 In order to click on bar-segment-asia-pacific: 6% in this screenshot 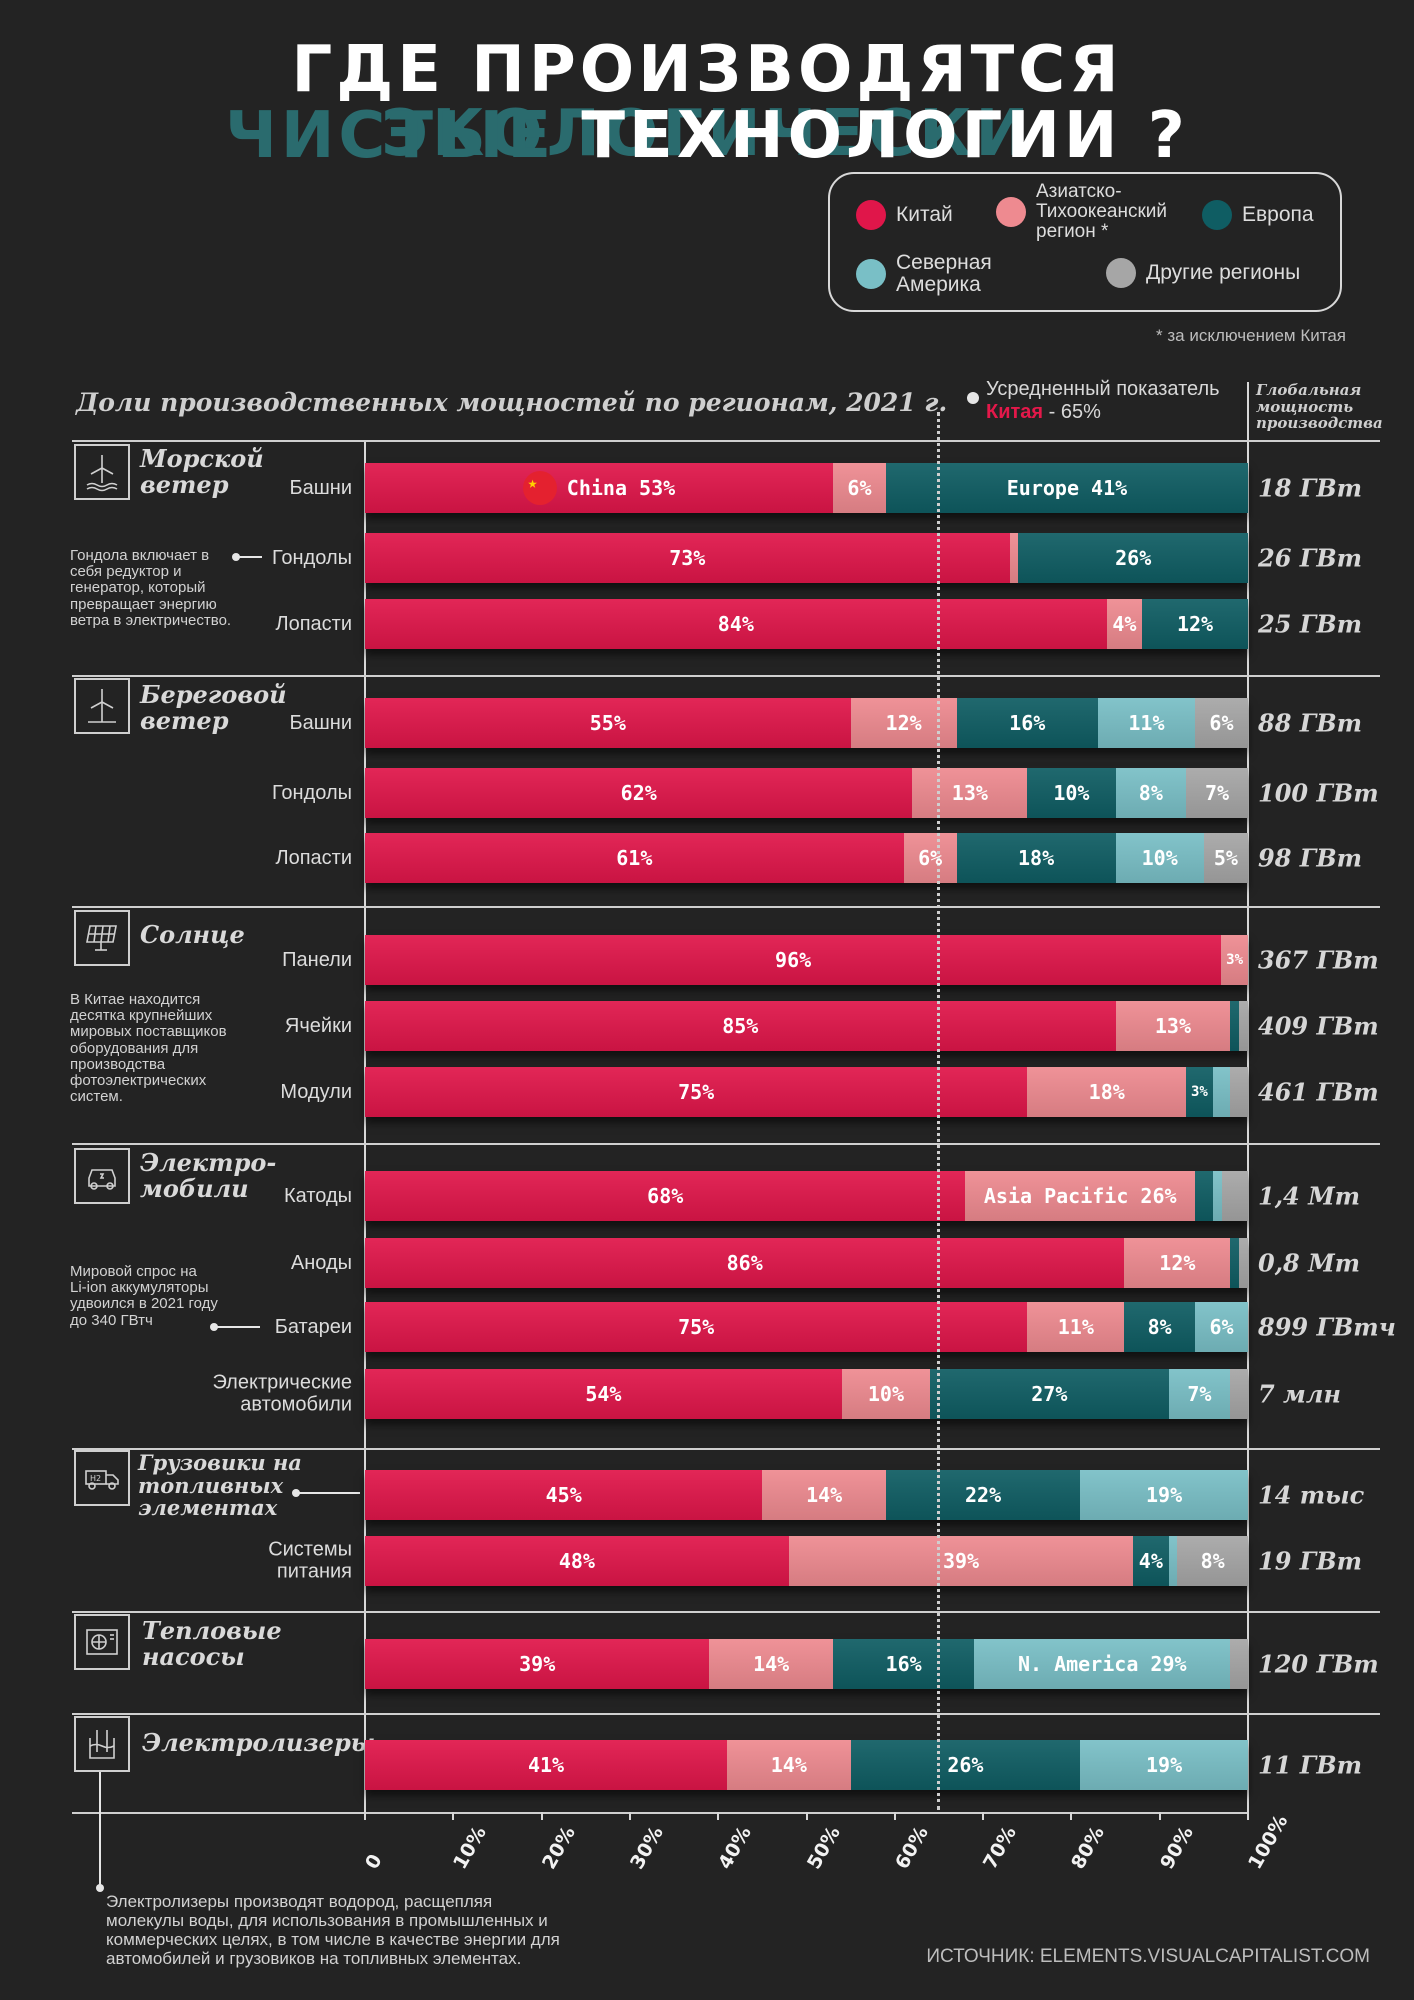, I will do `click(930, 858)`.